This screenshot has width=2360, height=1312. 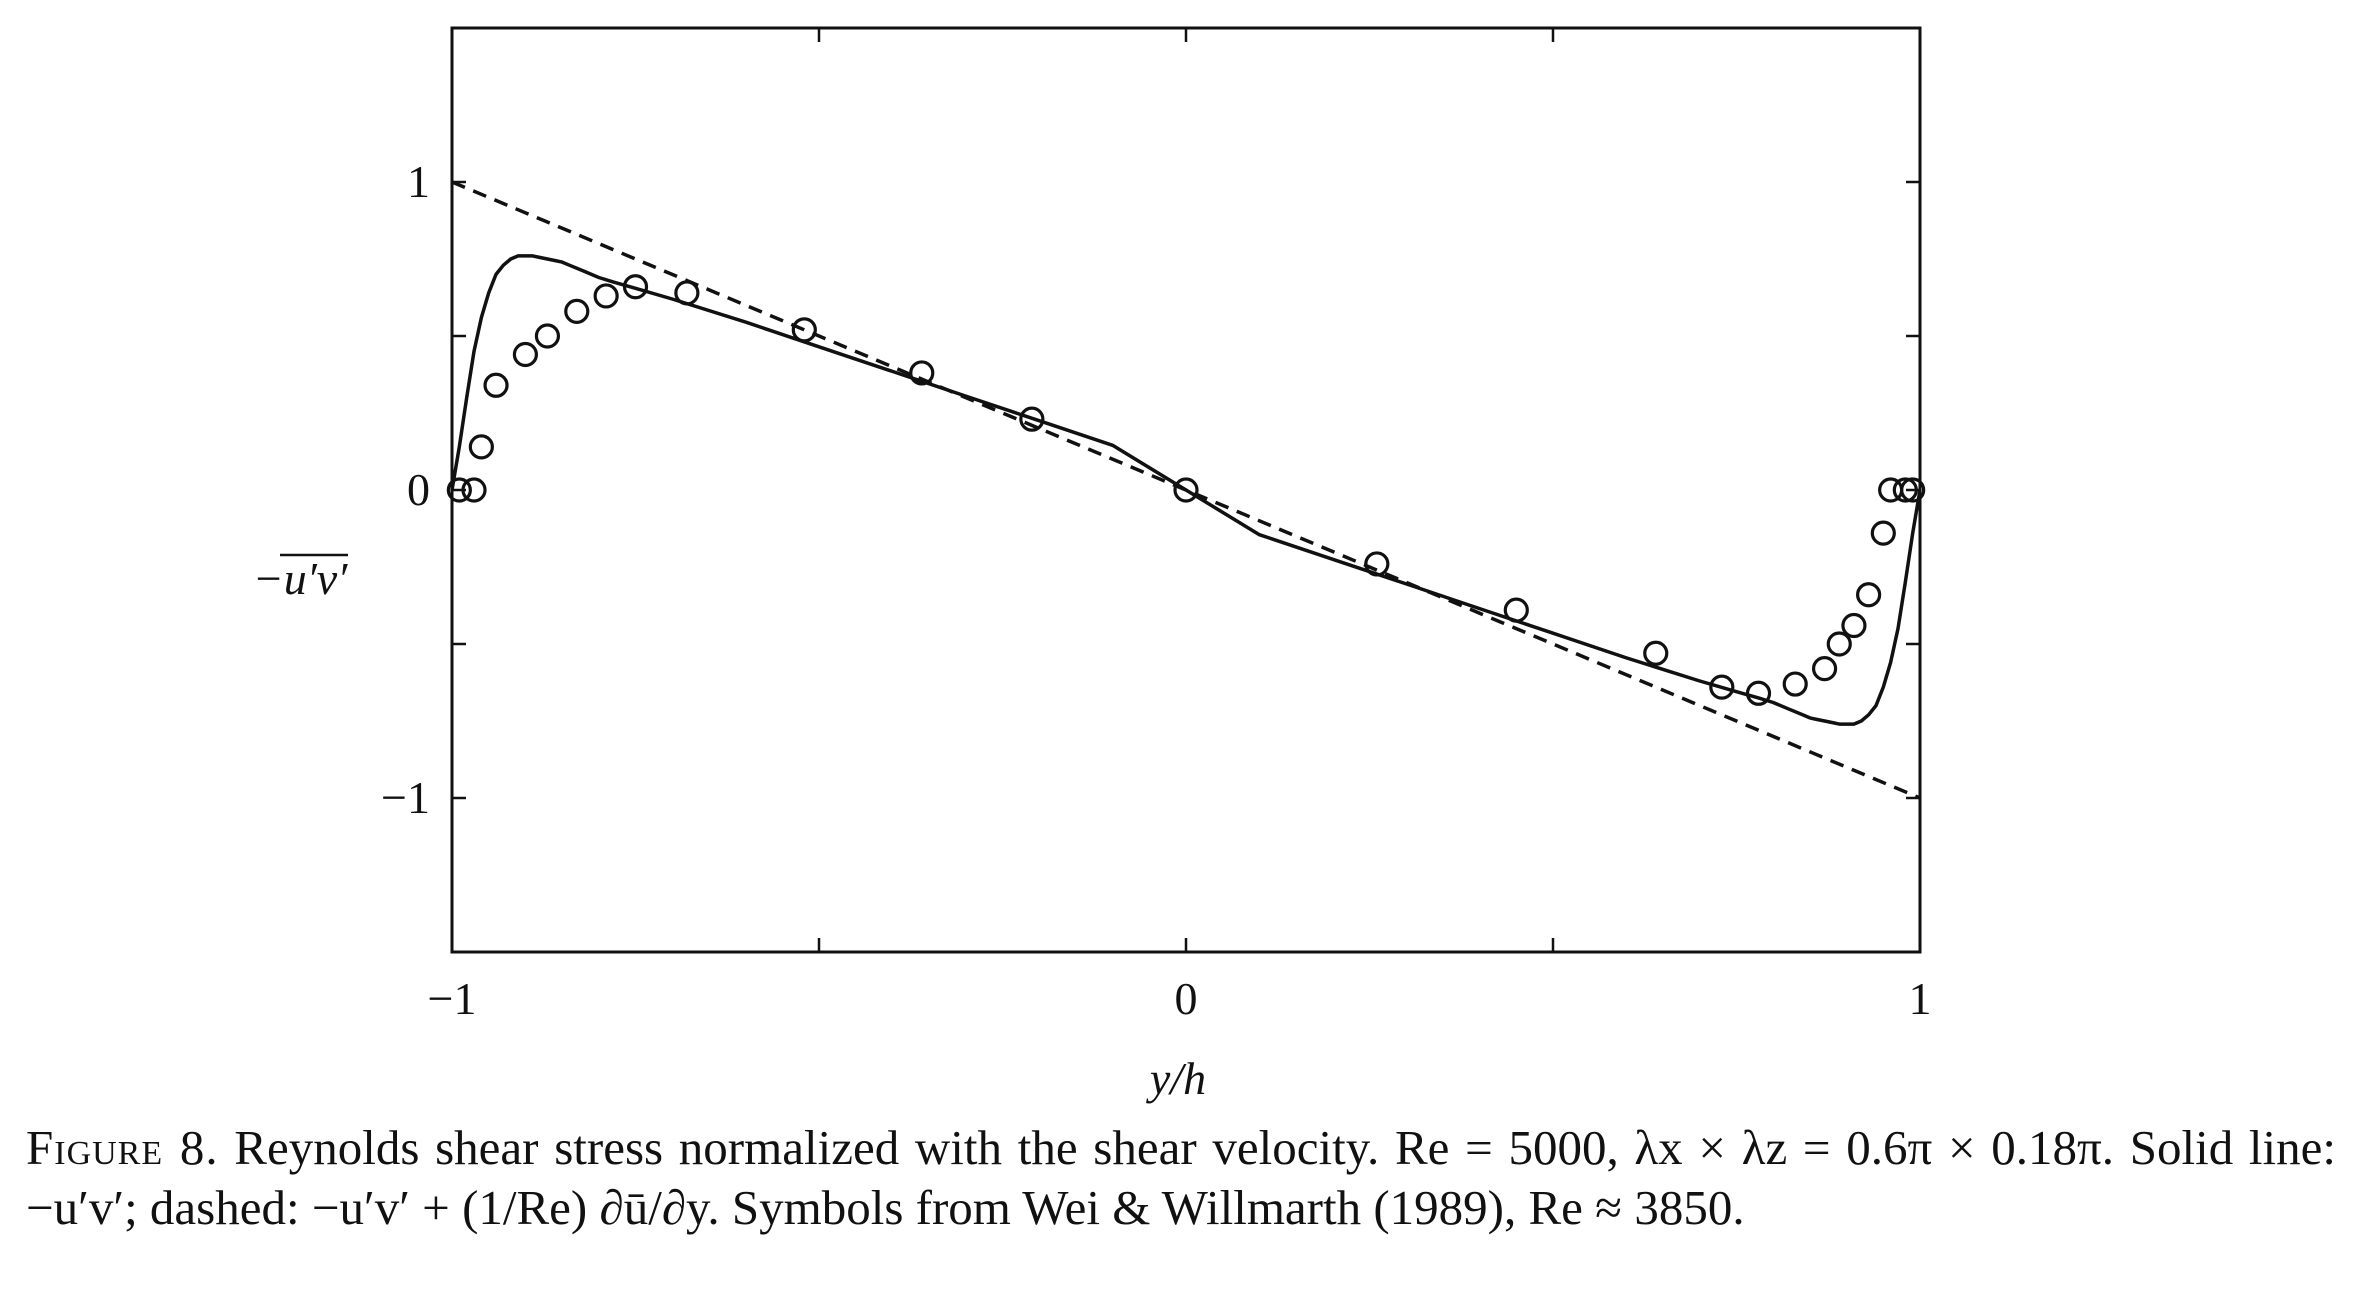 What do you see at coordinates (122, 1147) in the screenshot?
I see `caption-label: Figure 8.` at bounding box center [122, 1147].